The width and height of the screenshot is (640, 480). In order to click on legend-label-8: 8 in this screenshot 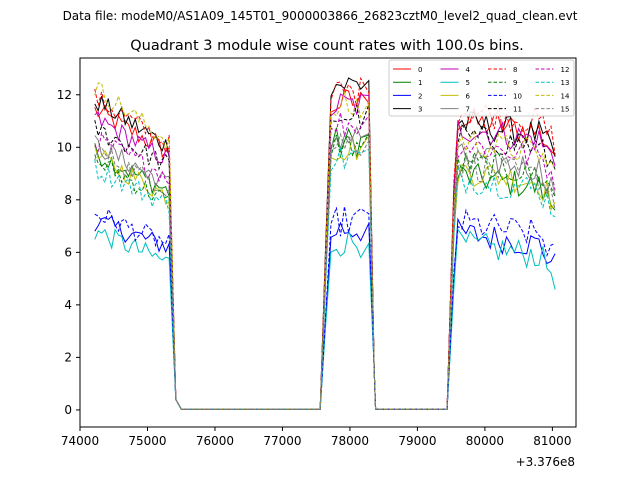, I will do `click(515, 70)`.